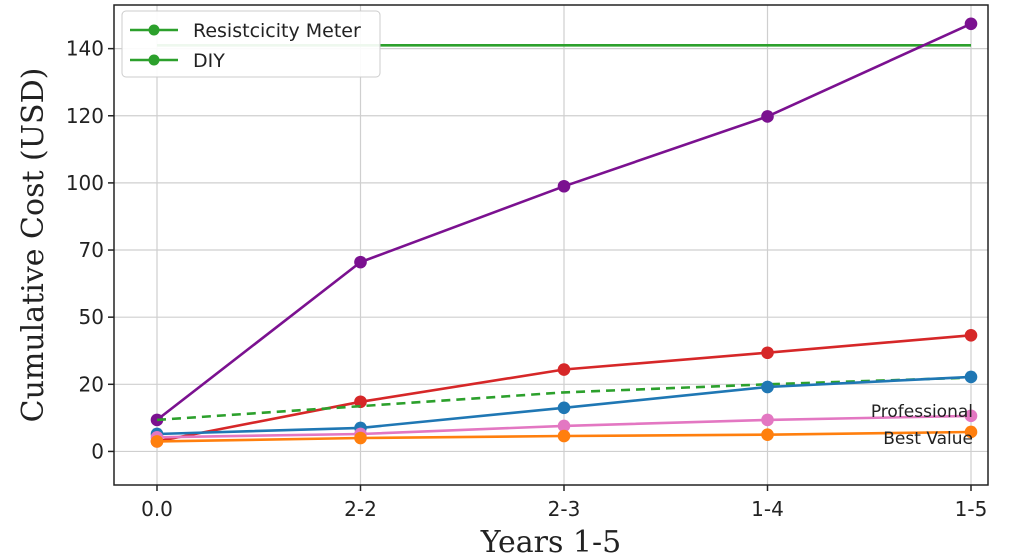 This screenshot has width=1024, height=560. Describe the element at coordinates (922, 412) in the screenshot. I see `annotation-label: Professional` at that location.